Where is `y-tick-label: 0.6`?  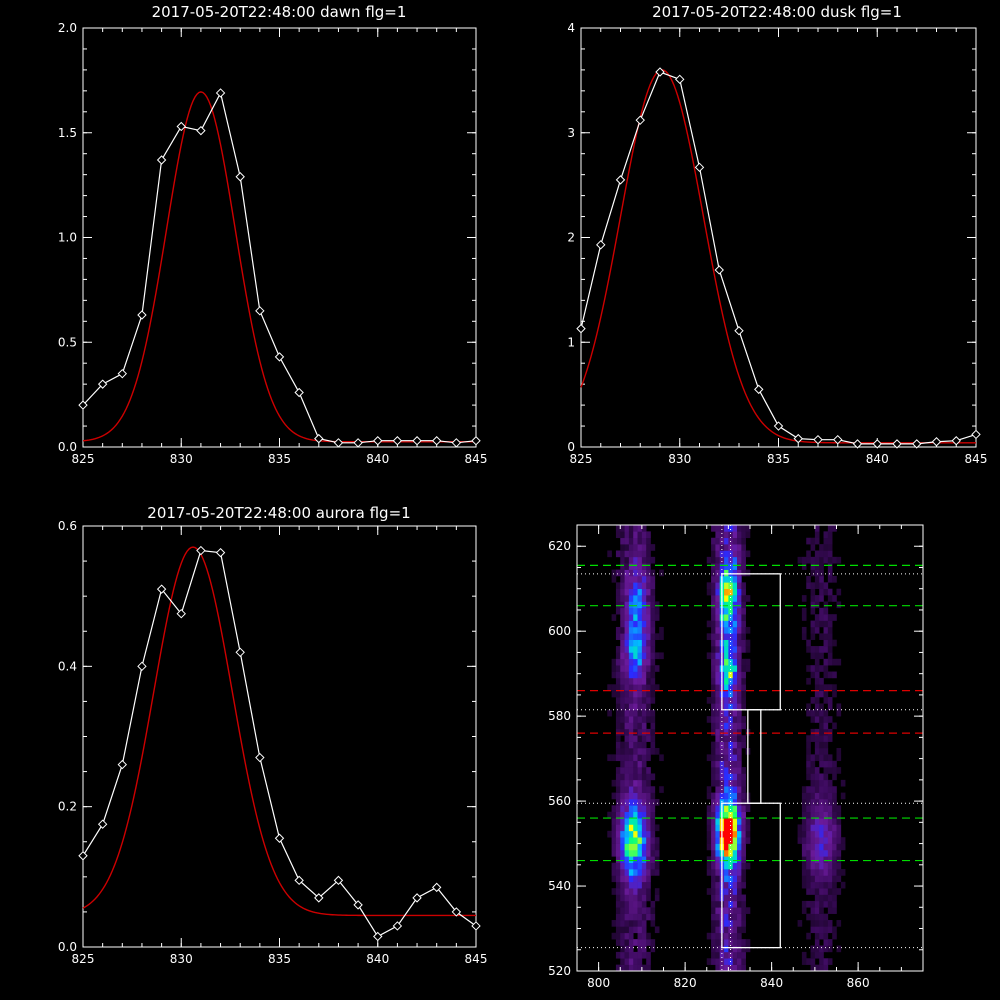 y-tick-label: 0.6 is located at coordinates (67, 526).